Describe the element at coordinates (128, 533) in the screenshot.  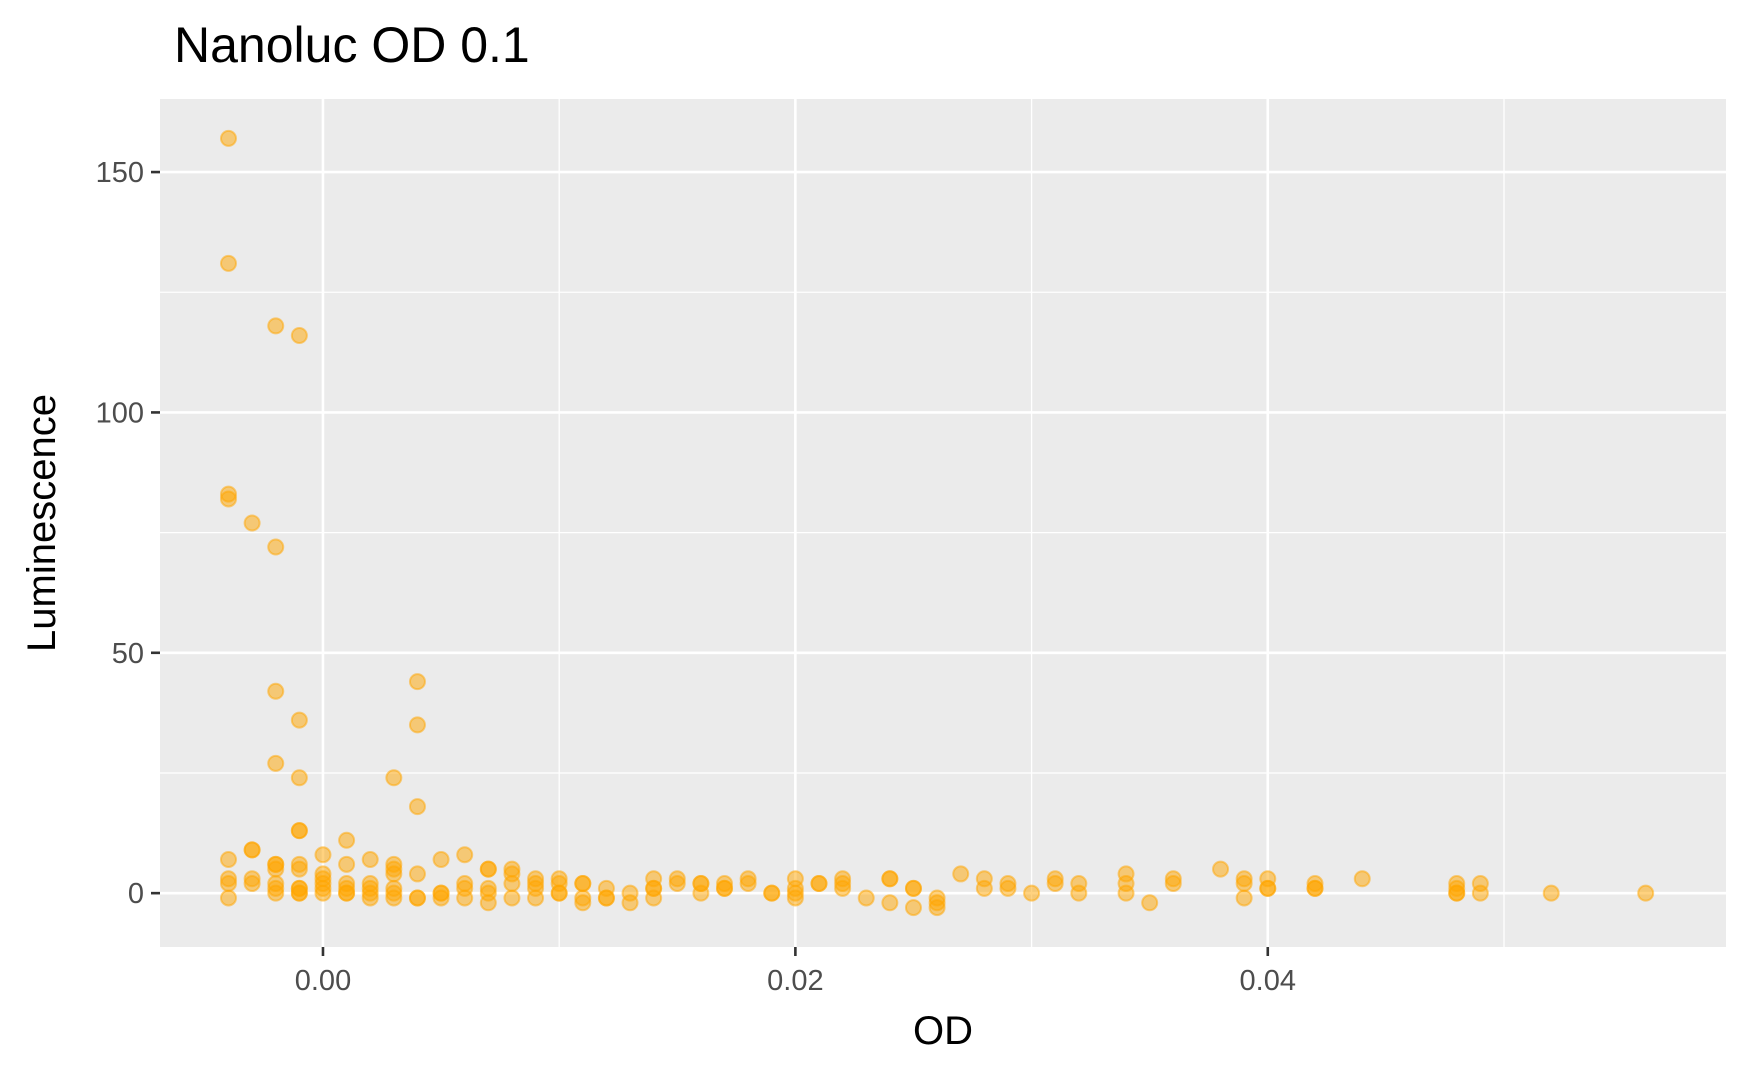
I see `y-axis: 0 50 100 150` at that location.